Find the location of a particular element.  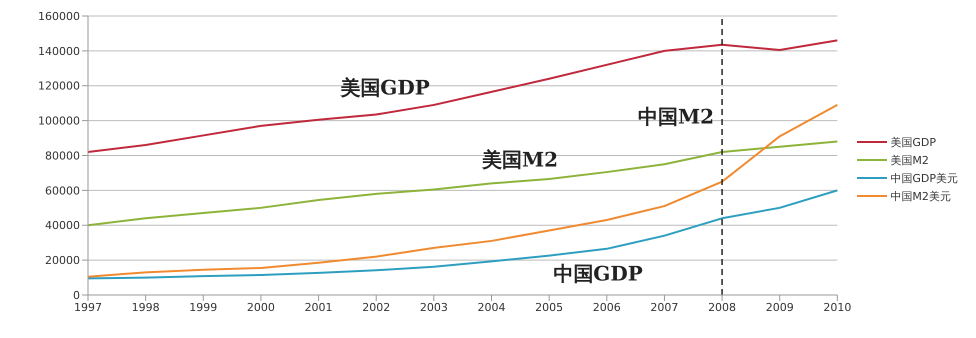

y-tick-label: 60000 is located at coordinates (62, 191).